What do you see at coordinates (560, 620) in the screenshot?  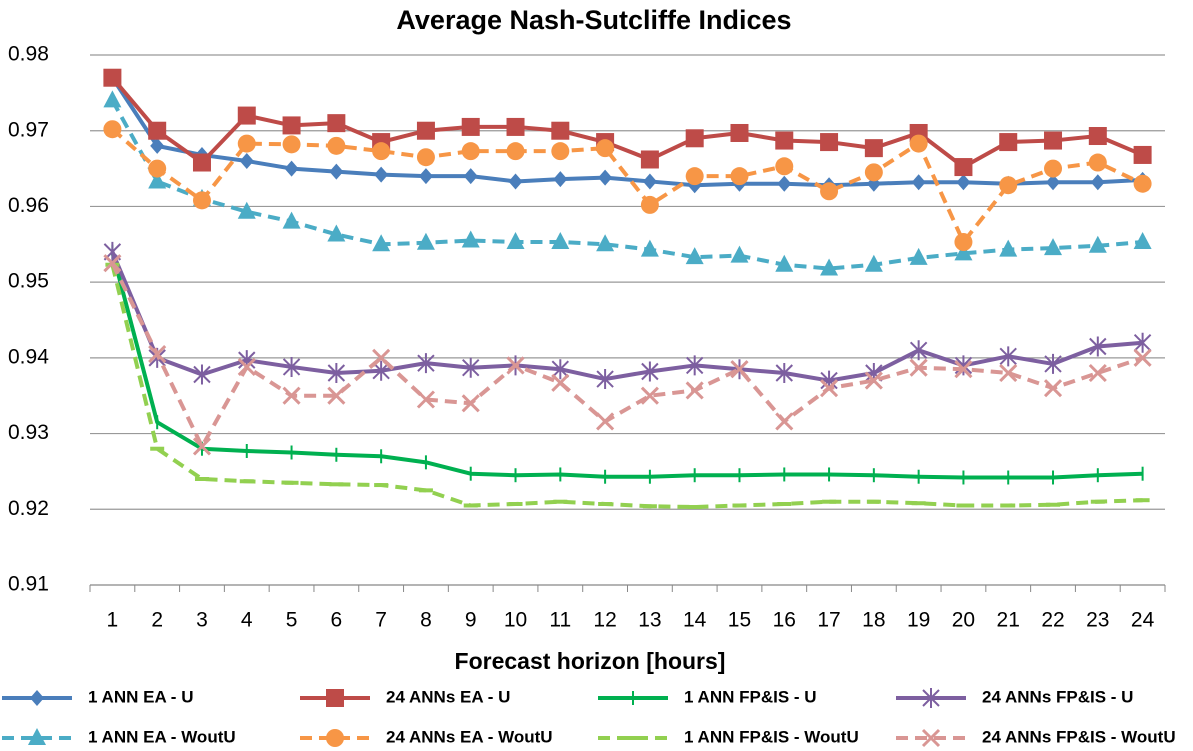 I see `x-tick-label: 11` at bounding box center [560, 620].